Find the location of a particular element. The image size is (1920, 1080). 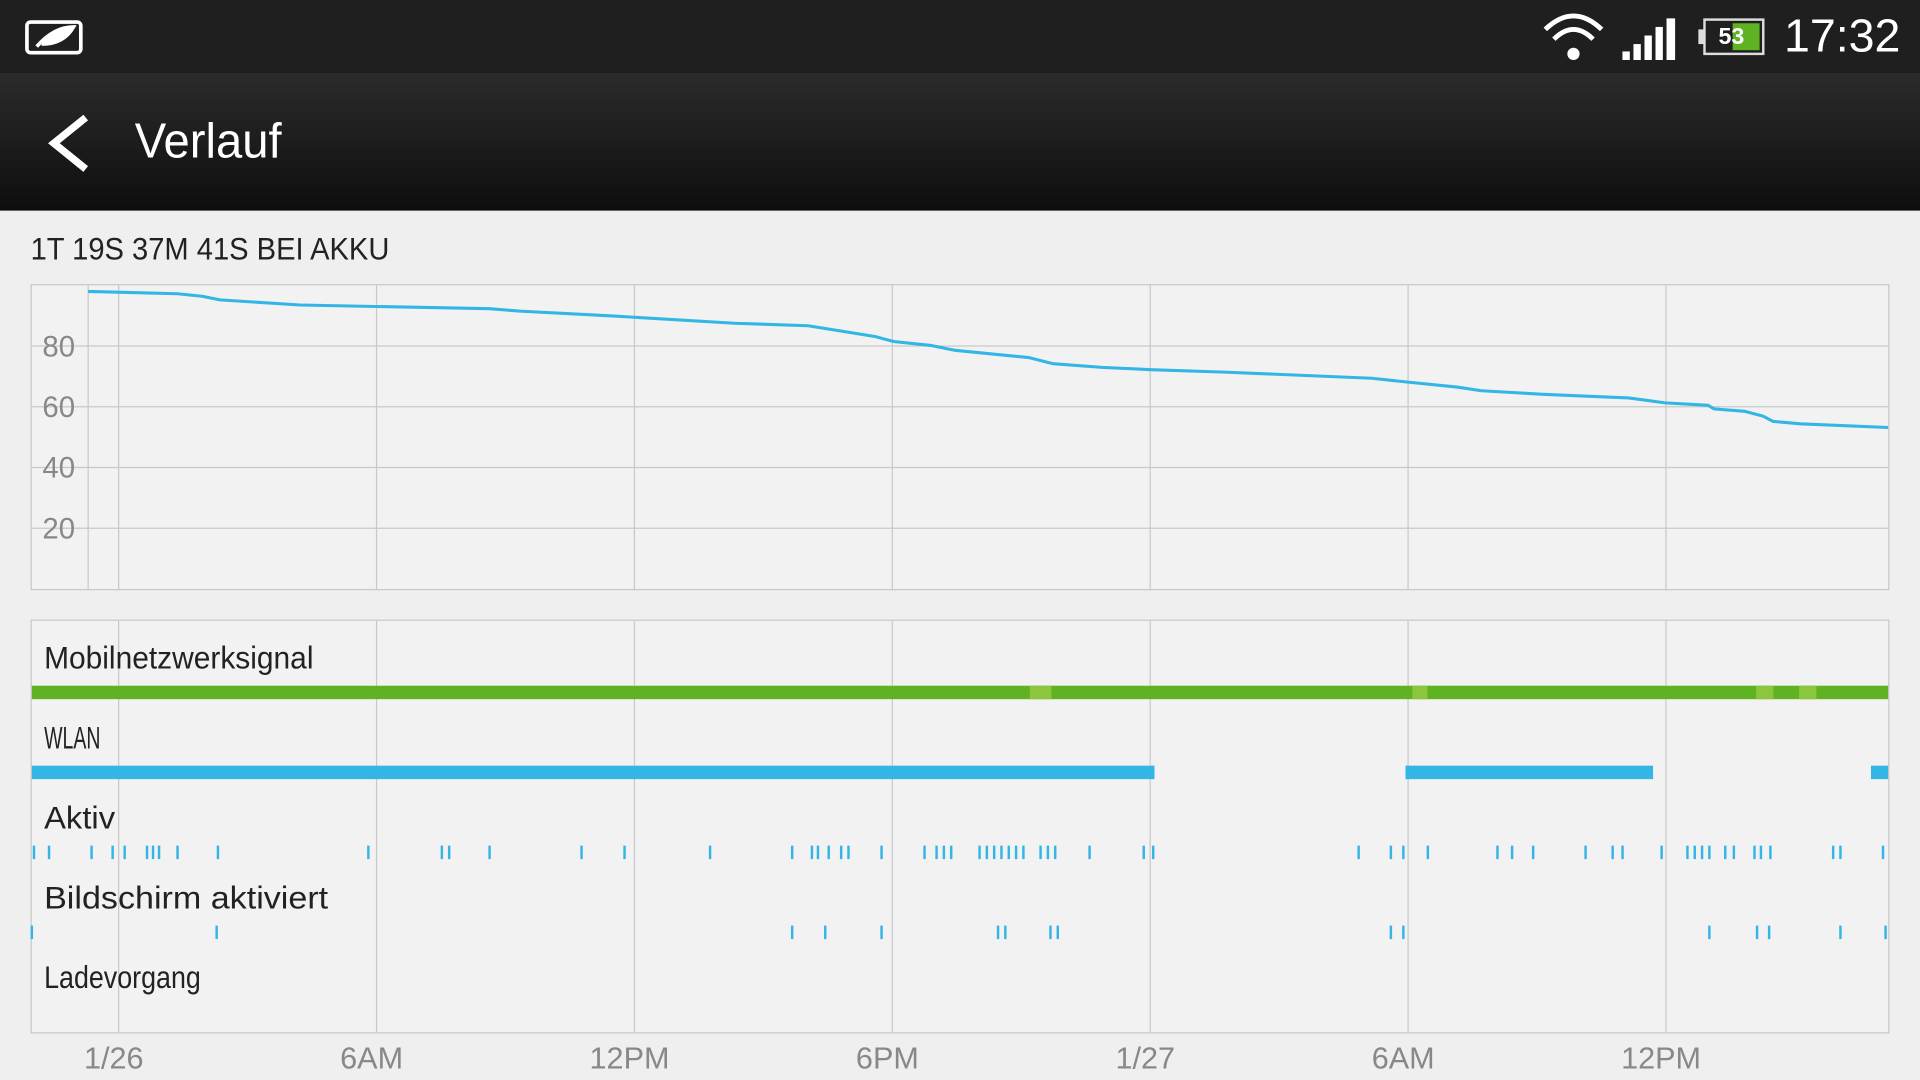

track-label: Ladevorgang is located at coordinates (122, 977).